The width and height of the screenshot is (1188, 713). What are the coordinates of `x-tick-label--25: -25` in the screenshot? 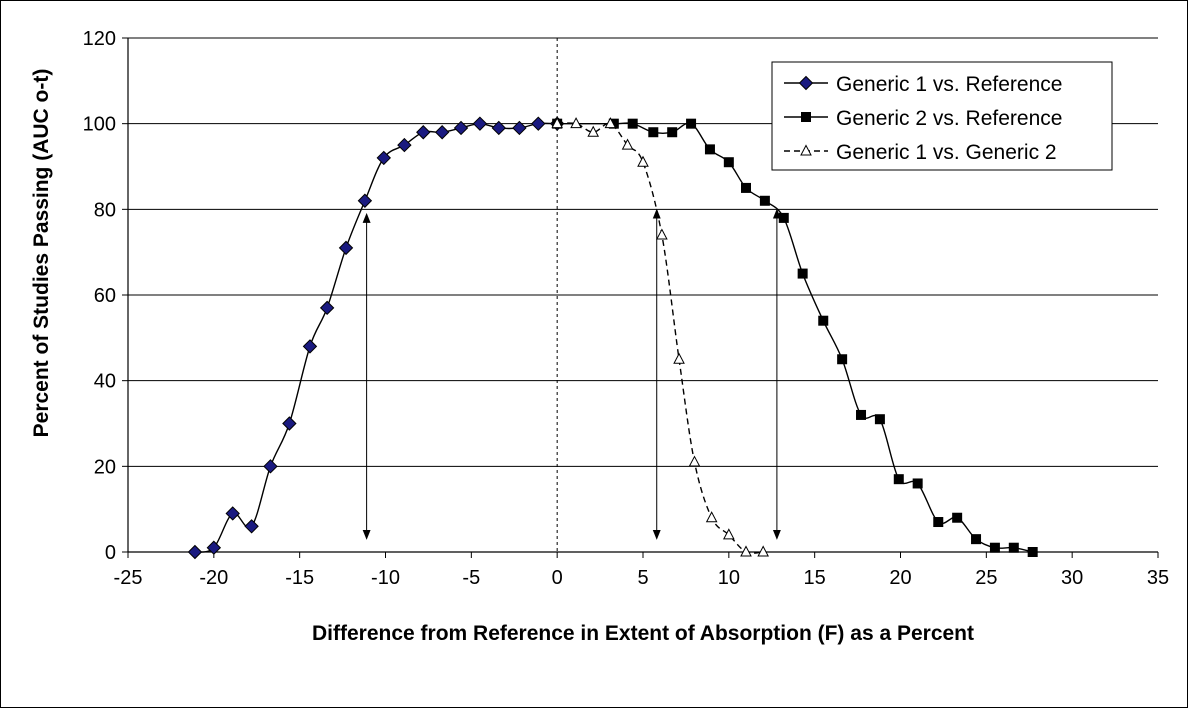 It's located at (128, 578).